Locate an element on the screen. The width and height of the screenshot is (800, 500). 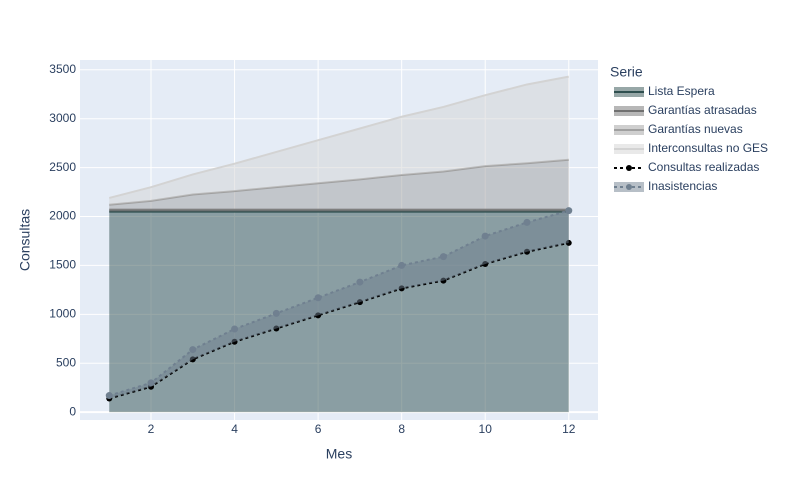
y-tick-label: 3000 is located at coordinates (62, 118).